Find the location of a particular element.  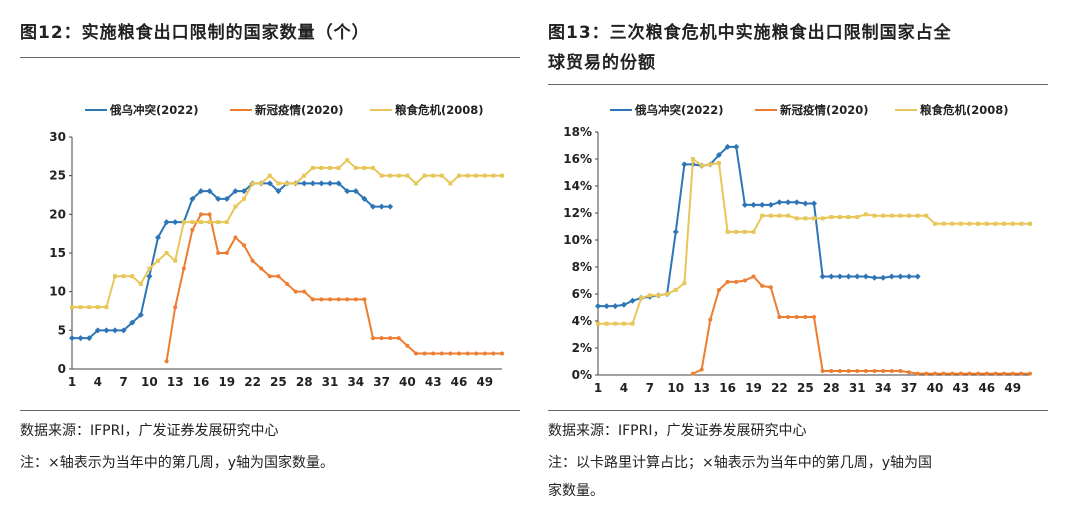

y-tick-label: 0% is located at coordinates (582, 375).